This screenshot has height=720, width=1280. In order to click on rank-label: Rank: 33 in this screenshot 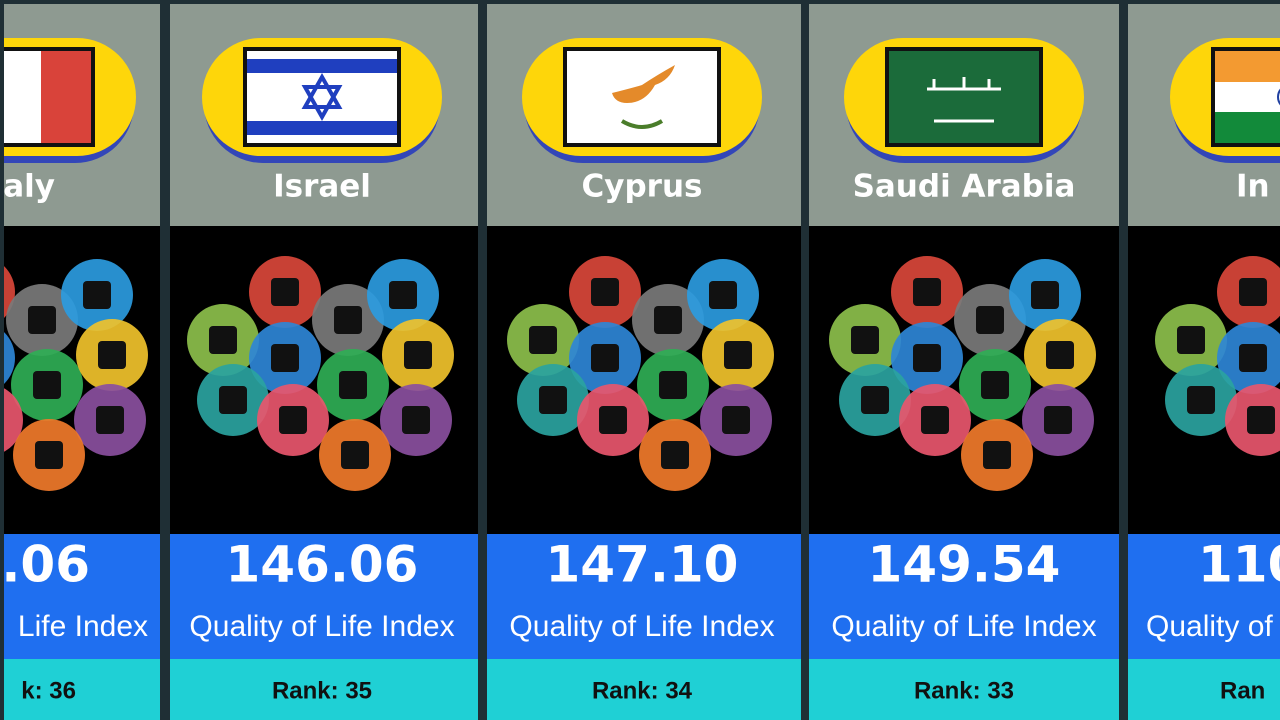, I will do `click(964, 690)`.